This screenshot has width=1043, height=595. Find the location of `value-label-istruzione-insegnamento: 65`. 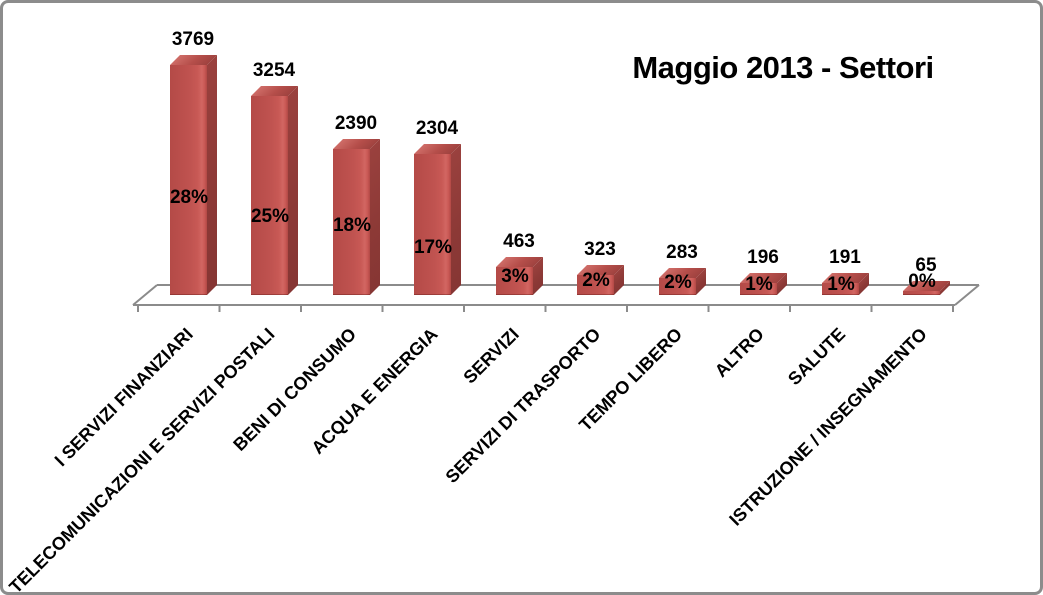

value-label-istruzione-insegnamento: 65 is located at coordinates (926, 265).